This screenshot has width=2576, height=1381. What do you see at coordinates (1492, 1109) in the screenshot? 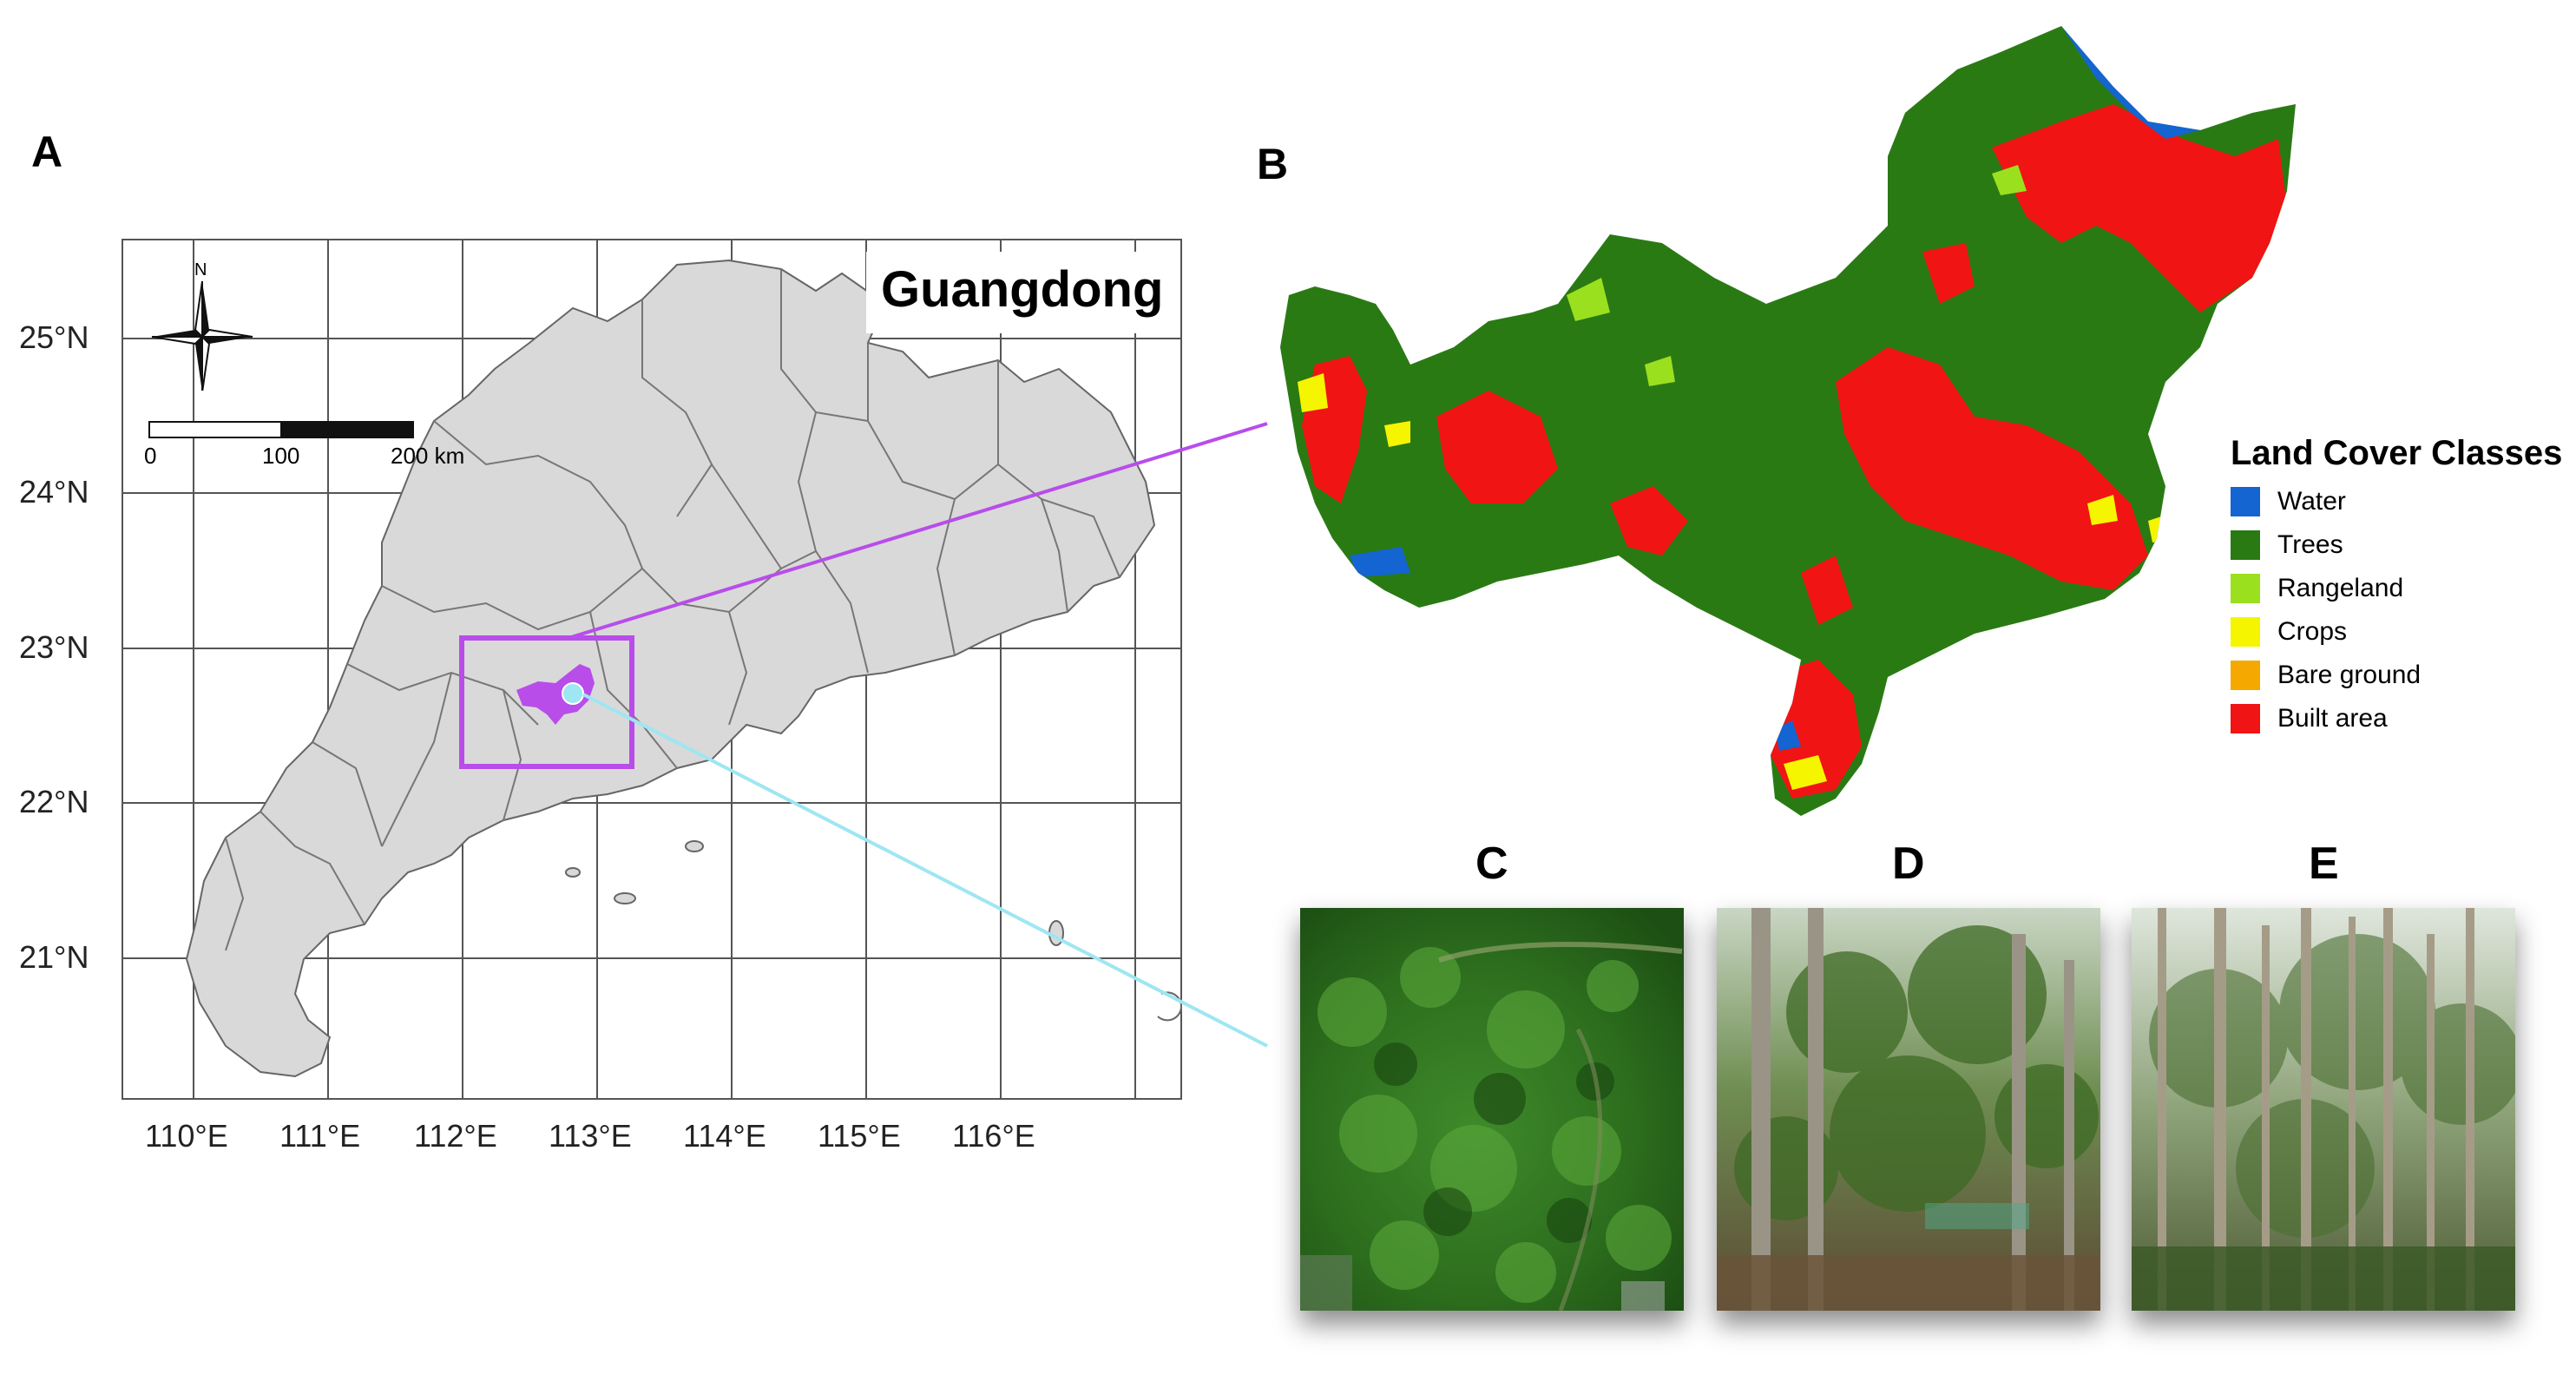
I see `photo-aerial-forest` at bounding box center [1492, 1109].